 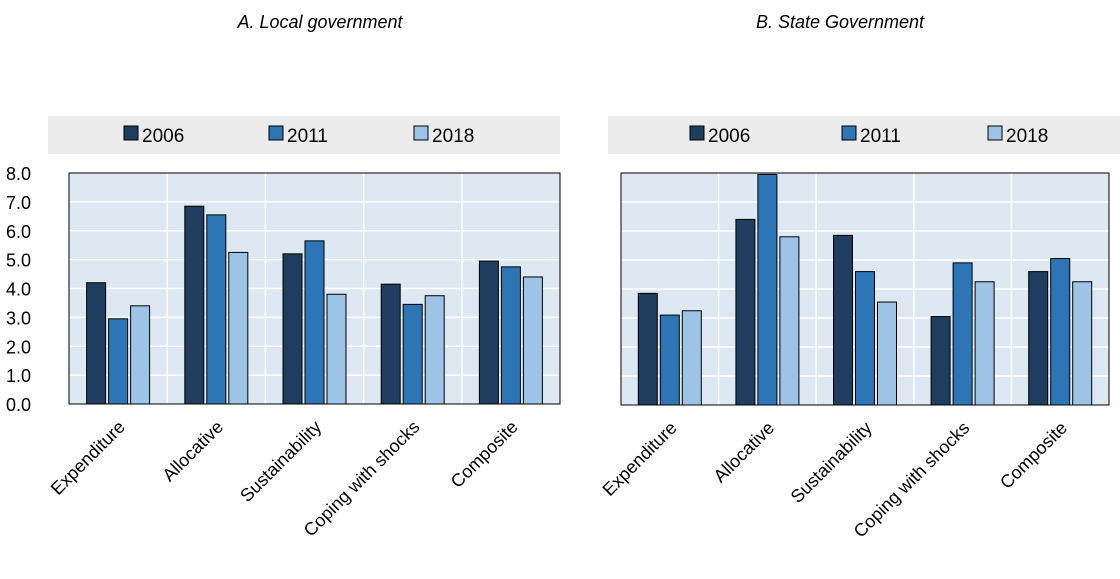 What do you see at coordinates (18, 174) in the screenshot?
I see `y-tick-label: 8.0` at bounding box center [18, 174].